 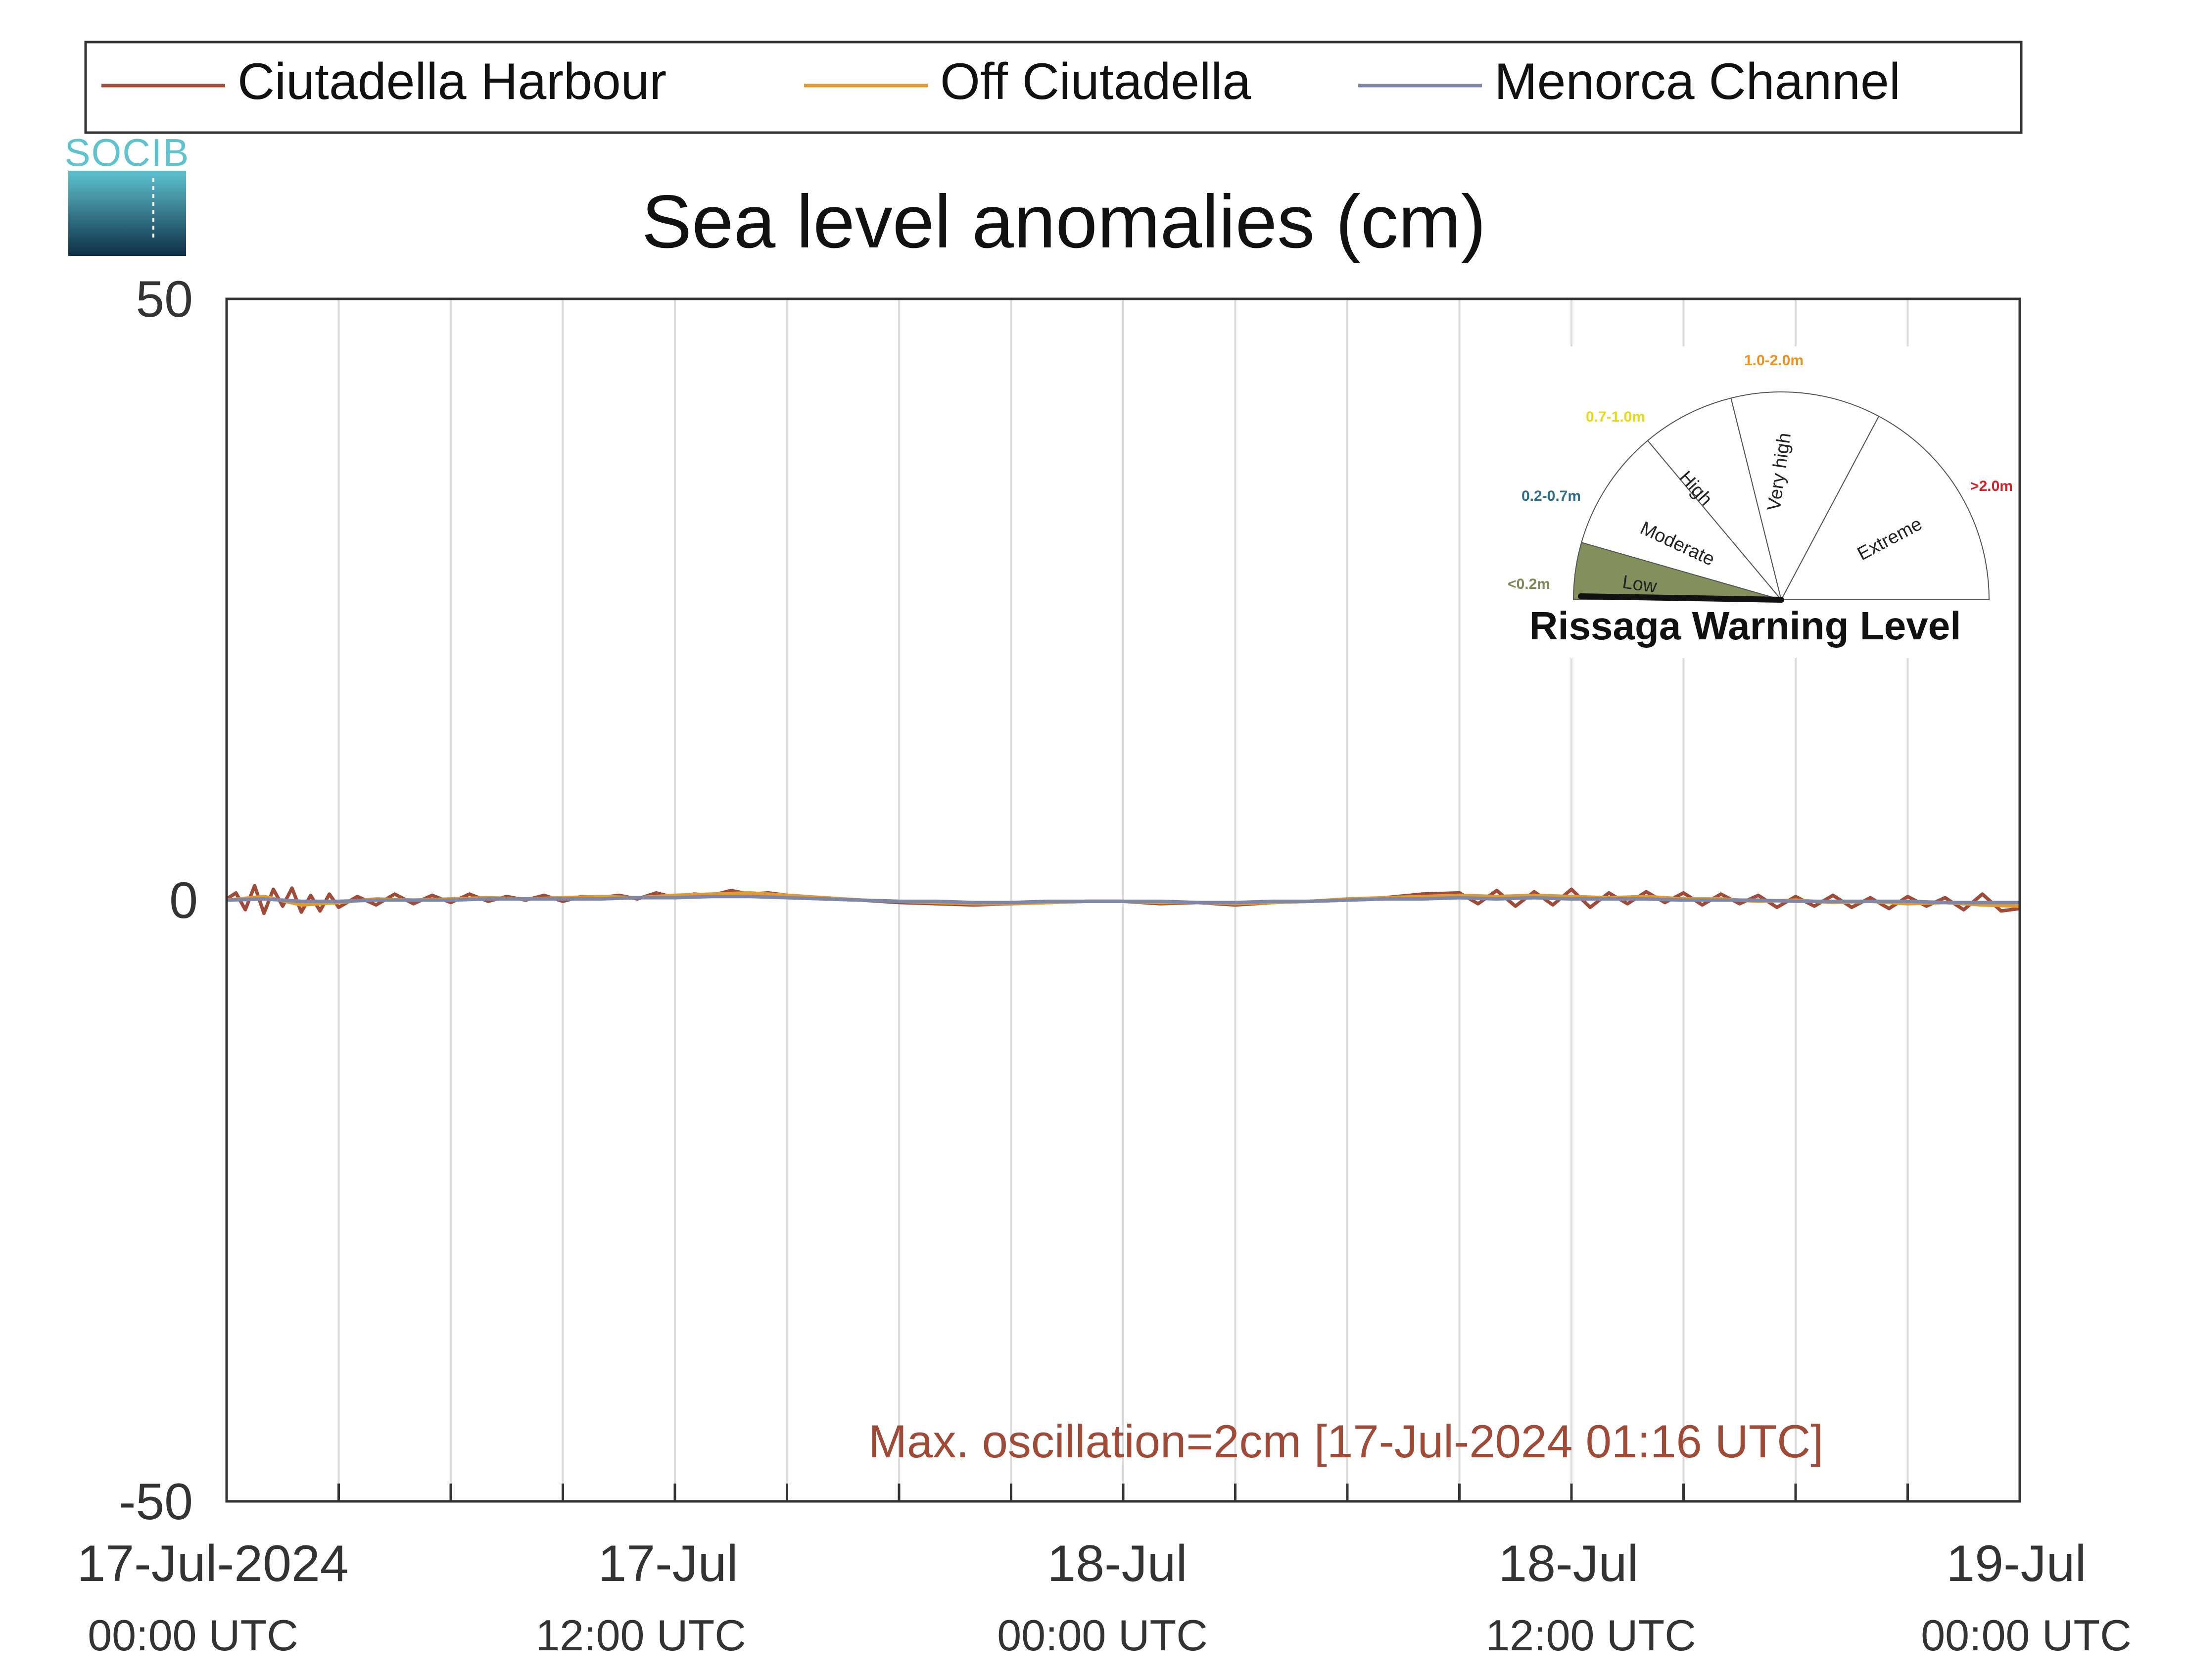 I want to click on x-tick-label-0-time: 00:00 UTC, so click(x=193, y=1636).